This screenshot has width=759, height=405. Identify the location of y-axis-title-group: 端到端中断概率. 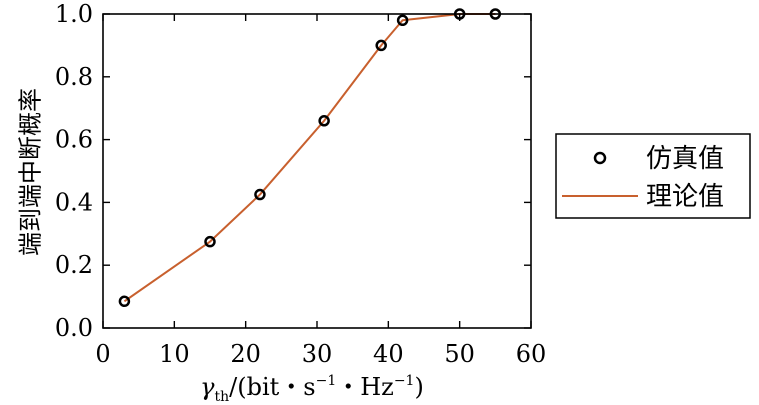
(31, 172).